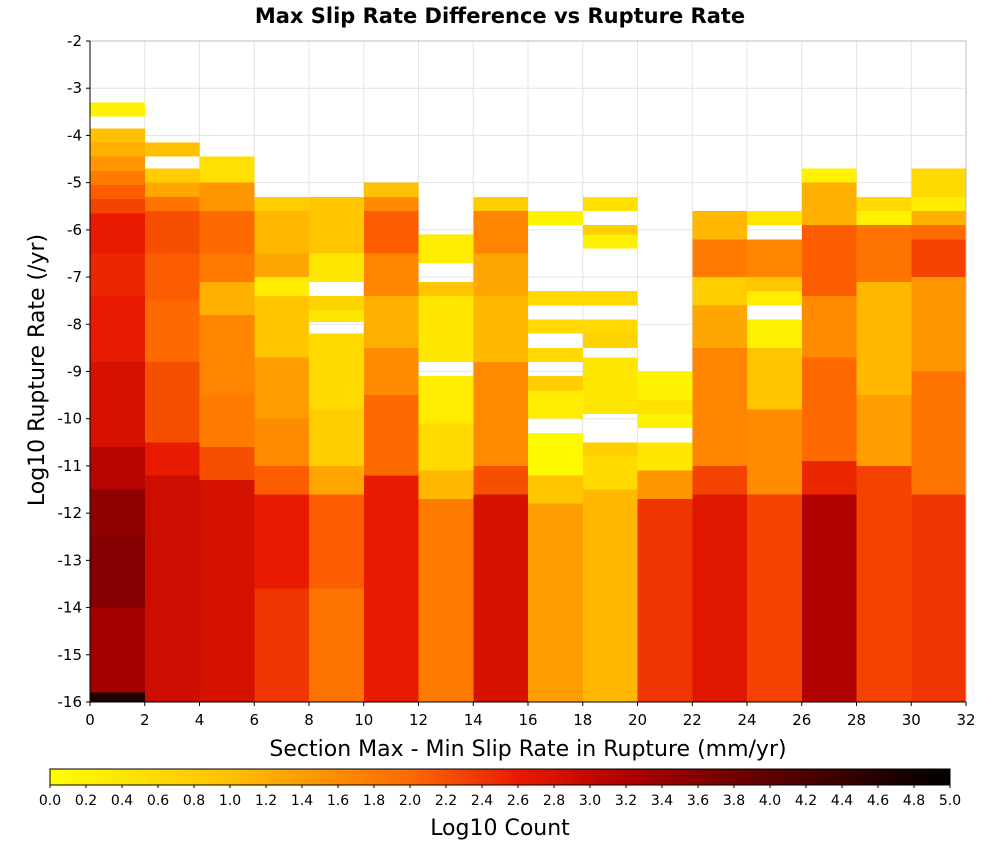 Image resolution: width=1000 pixels, height=850 pixels. Describe the element at coordinates (637, 720) in the screenshot. I see `x-tick-label: 20` at that location.